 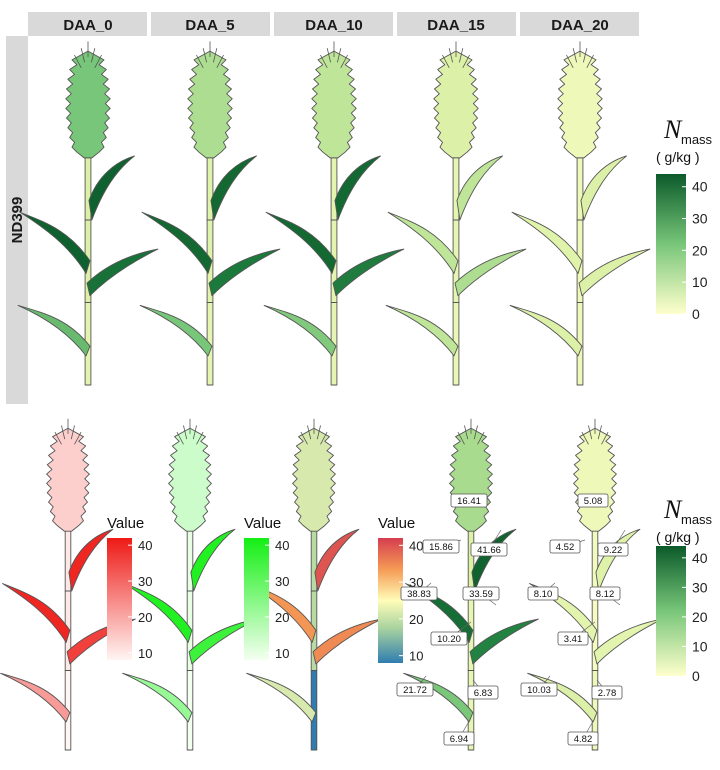 What do you see at coordinates (87, 24) in the screenshot?
I see `strip-DAA_0: DAA_0` at bounding box center [87, 24].